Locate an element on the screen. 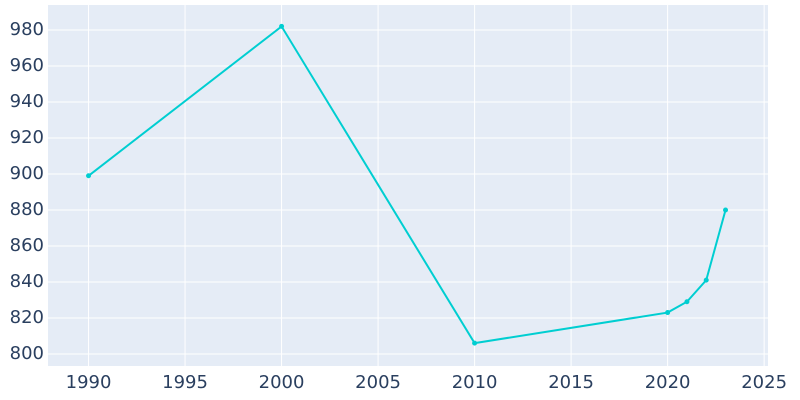 This screenshot has width=800, height=400. y-tick-label: 800 is located at coordinates (27, 353).